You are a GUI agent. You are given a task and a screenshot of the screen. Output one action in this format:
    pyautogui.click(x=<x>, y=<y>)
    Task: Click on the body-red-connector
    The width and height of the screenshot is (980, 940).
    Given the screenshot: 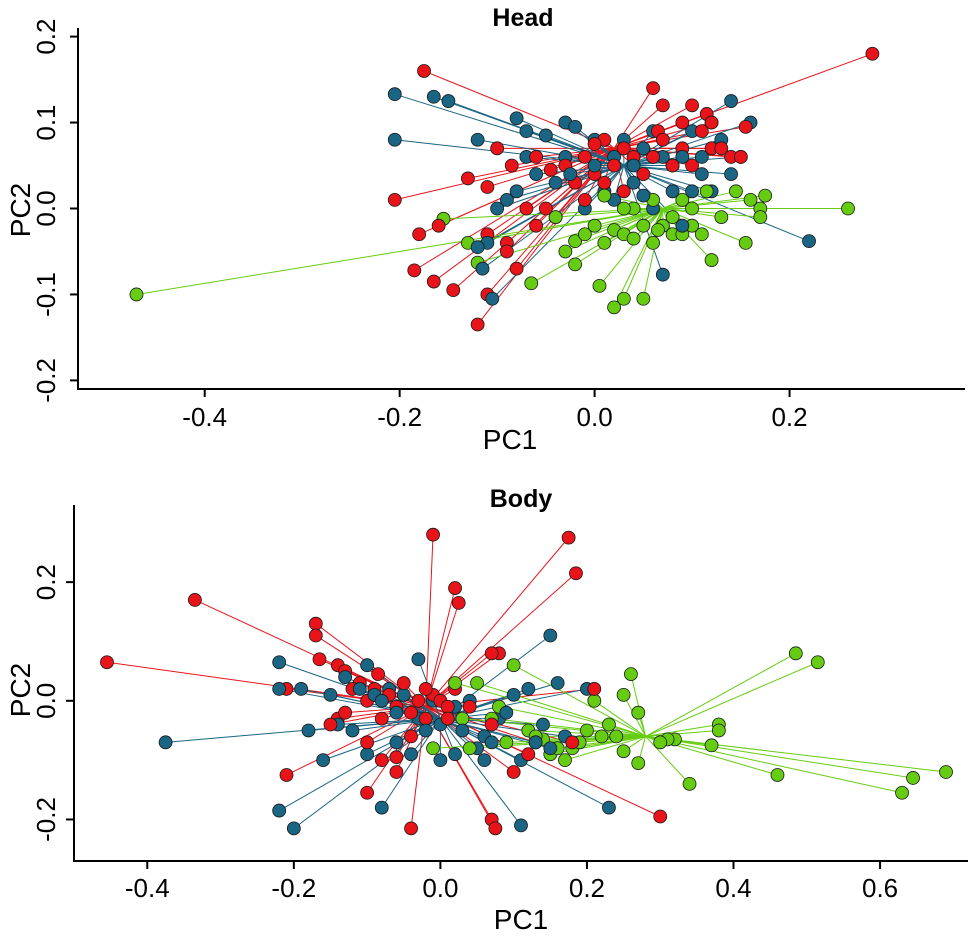 What is the action you would take?
    pyautogui.click(x=497, y=622)
    